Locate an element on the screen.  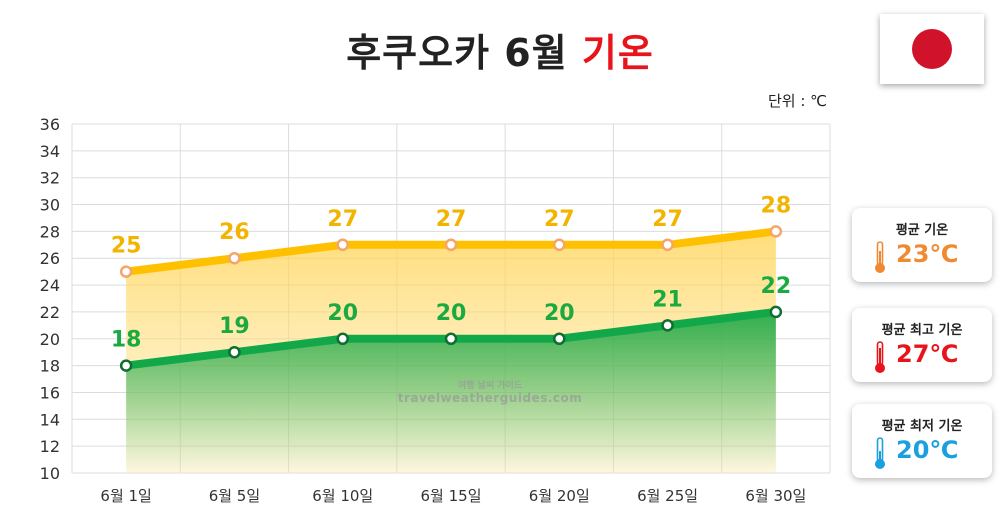
watermark: 여행 날씨 가이드 travelweatherguides.com is located at coordinates (490, 391).